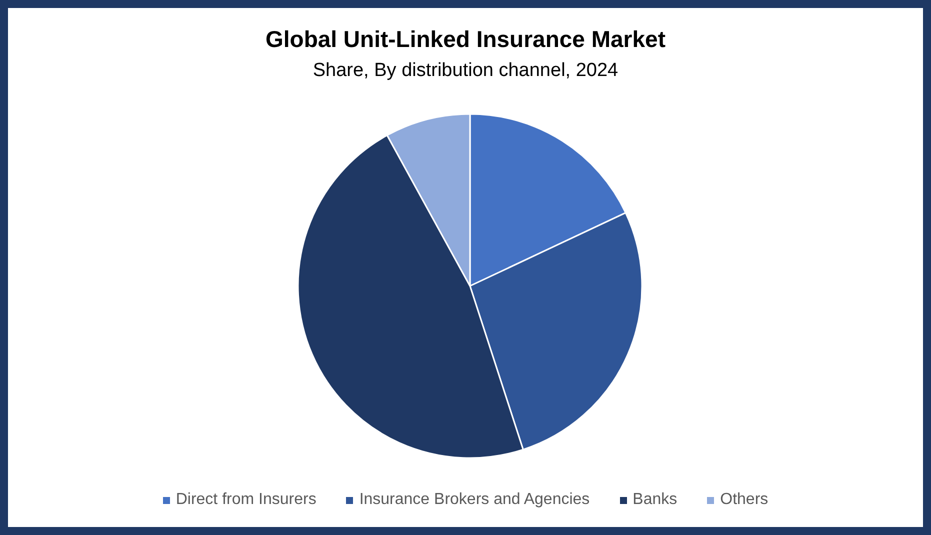 The width and height of the screenshot is (931, 535). What do you see at coordinates (246, 500) in the screenshot?
I see `legend-label: Direct from Insurers` at bounding box center [246, 500].